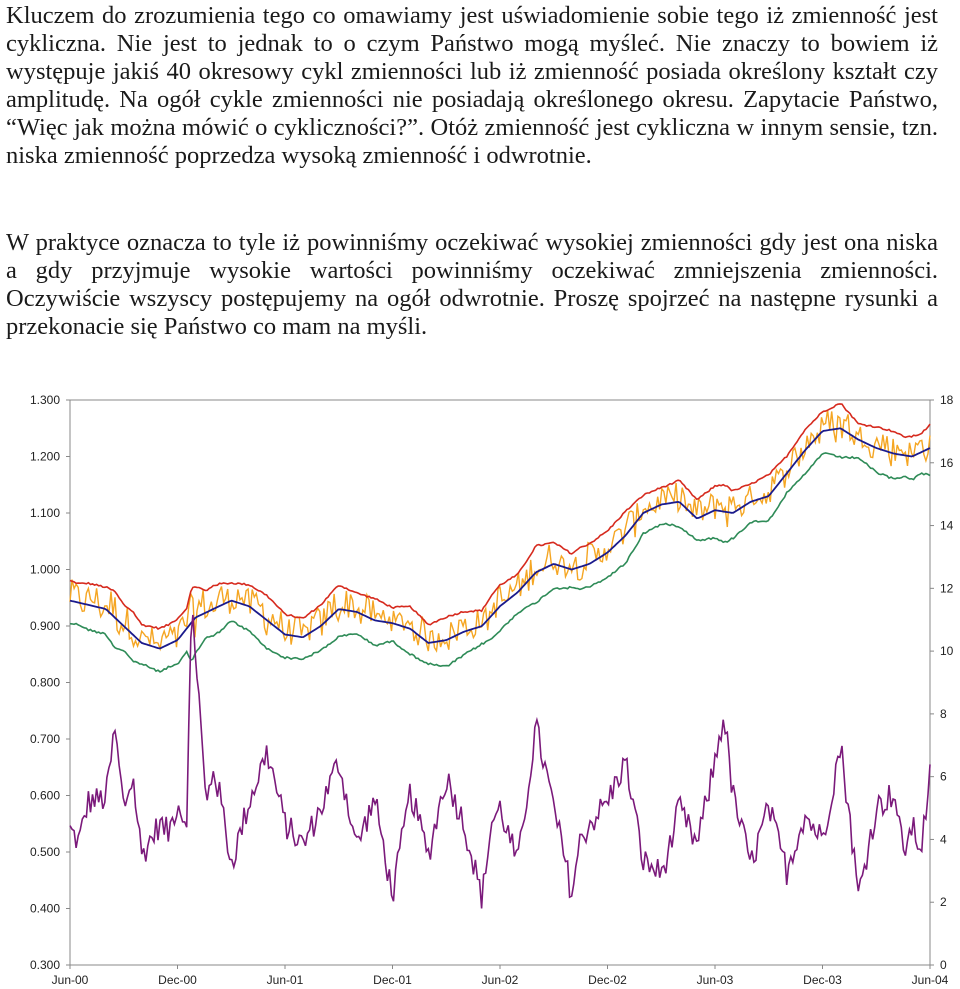  What do you see at coordinates (500, 980) in the screenshot?
I see `x-tick-label: Jun-02` at bounding box center [500, 980].